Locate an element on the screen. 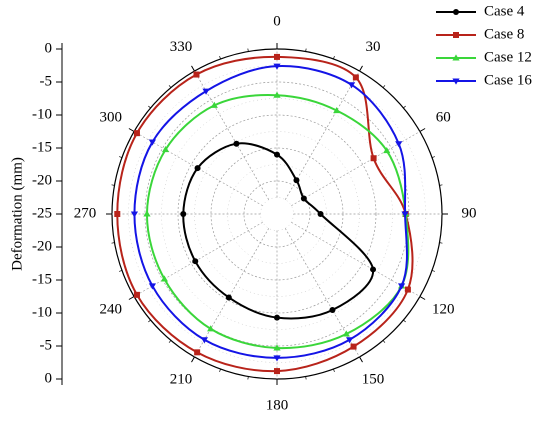 This screenshot has height=422, width=550. theta-tick-label: 90 is located at coordinates (469, 213).